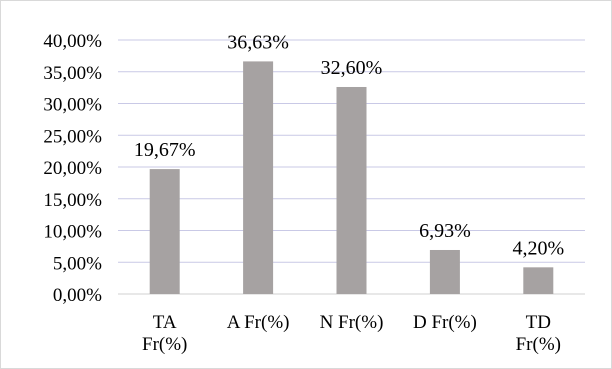 The height and width of the screenshot is (369, 612). I want to click on data-label: 32,60%, so click(352, 68).